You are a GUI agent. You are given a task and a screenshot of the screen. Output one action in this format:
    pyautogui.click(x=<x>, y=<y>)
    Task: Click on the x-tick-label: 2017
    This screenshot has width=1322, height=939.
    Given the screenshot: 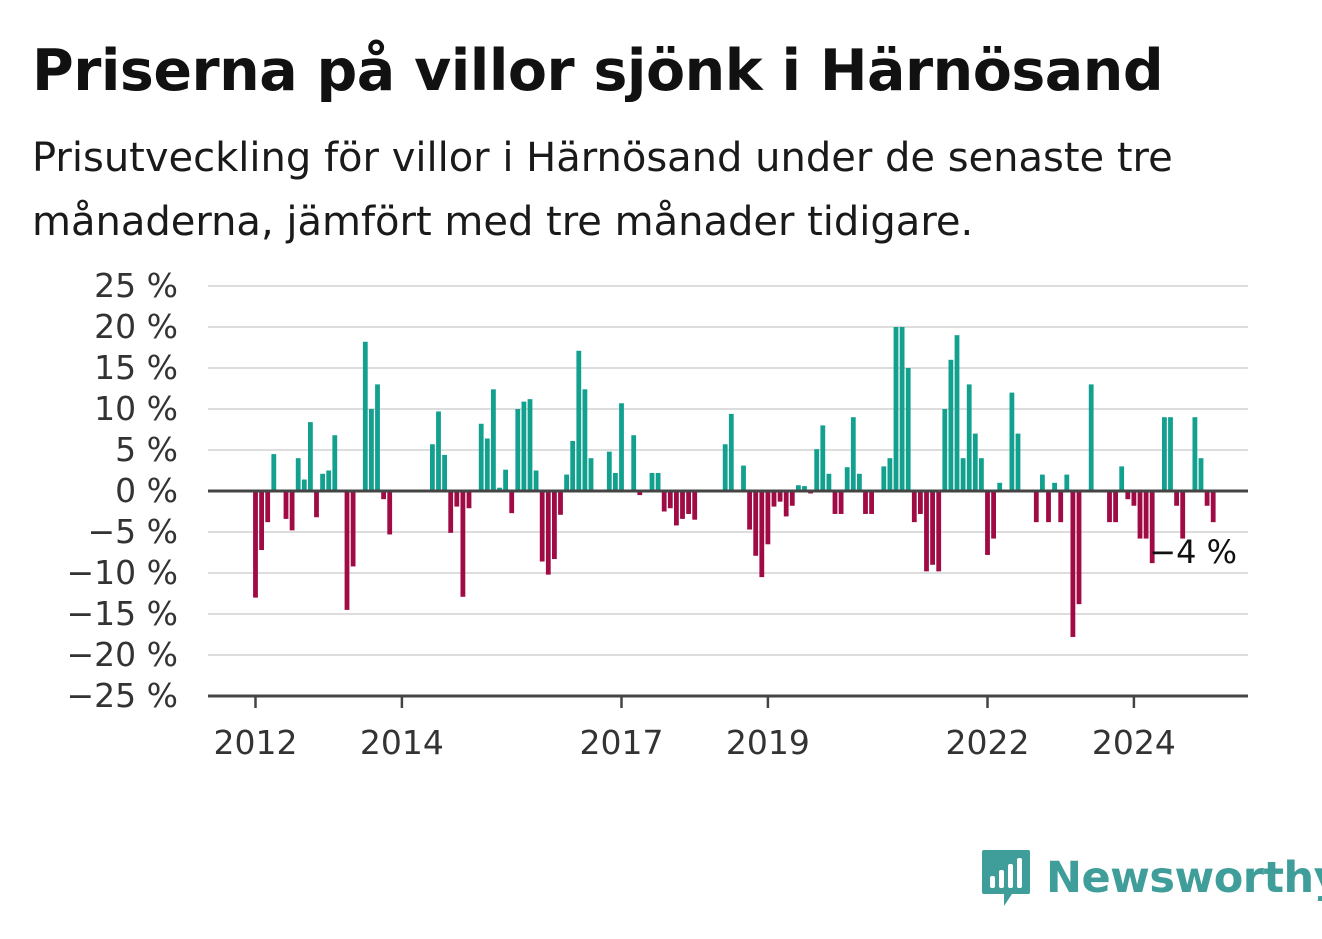 What is the action you would take?
    pyautogui.click(x=622, y=742)
    